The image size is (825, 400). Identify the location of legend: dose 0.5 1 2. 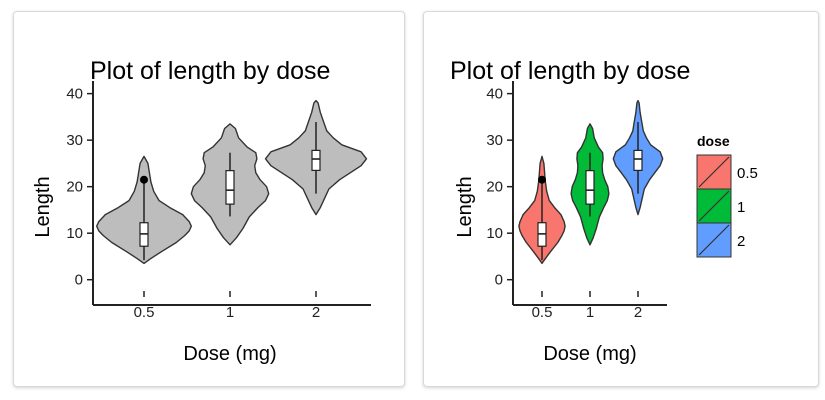
(727, 195).